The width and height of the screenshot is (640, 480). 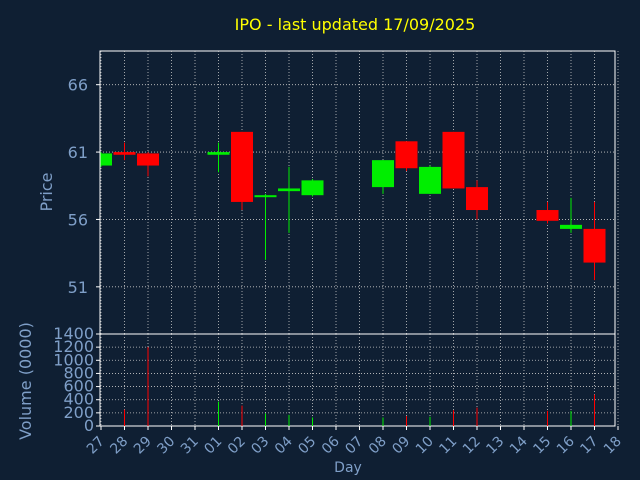 I want to click on x-tick-label: 29, so click(x=143, y=446).